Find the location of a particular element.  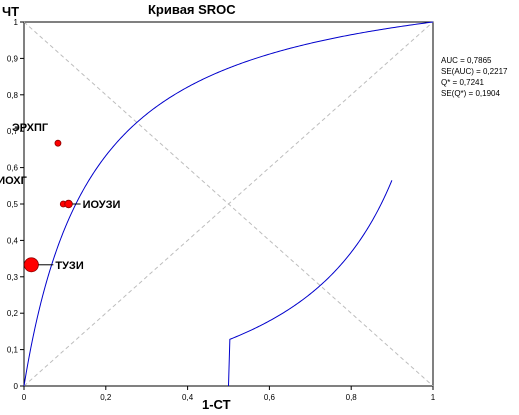

y-tick-label: 0,8 is located at coordinates (13, 95).